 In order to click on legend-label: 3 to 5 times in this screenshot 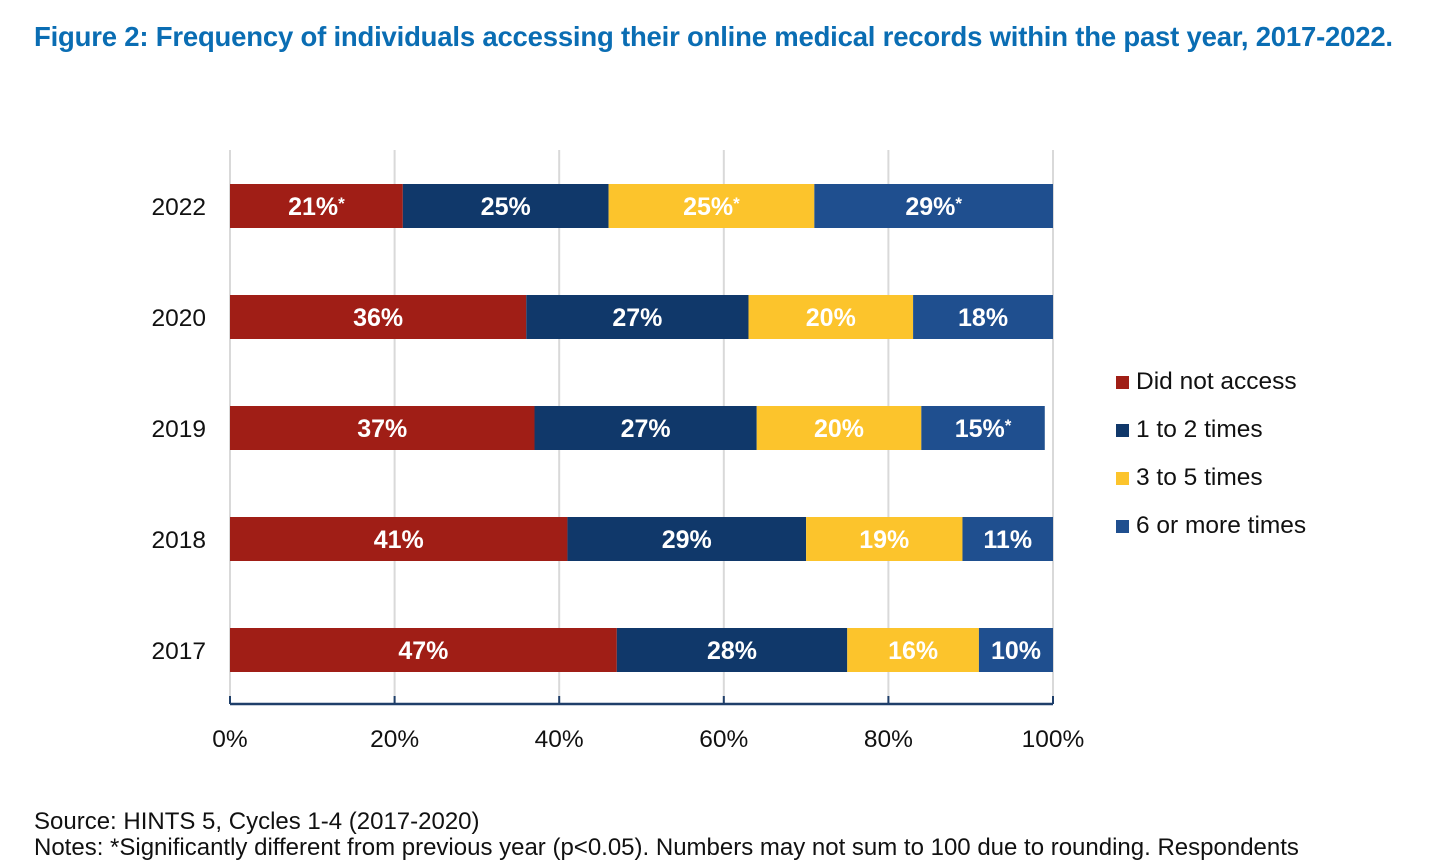, I will do `click(1199, 477)`.